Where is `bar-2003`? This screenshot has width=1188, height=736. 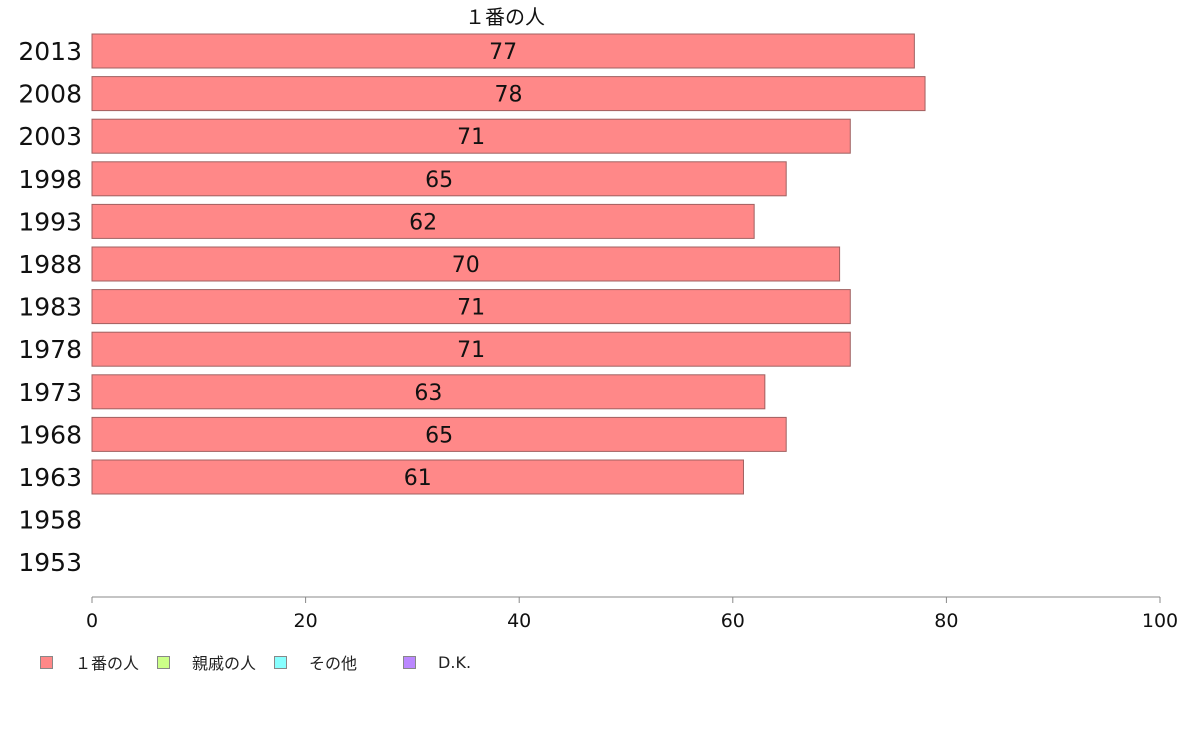 bar-2003 is located at coordinates (471, 136).